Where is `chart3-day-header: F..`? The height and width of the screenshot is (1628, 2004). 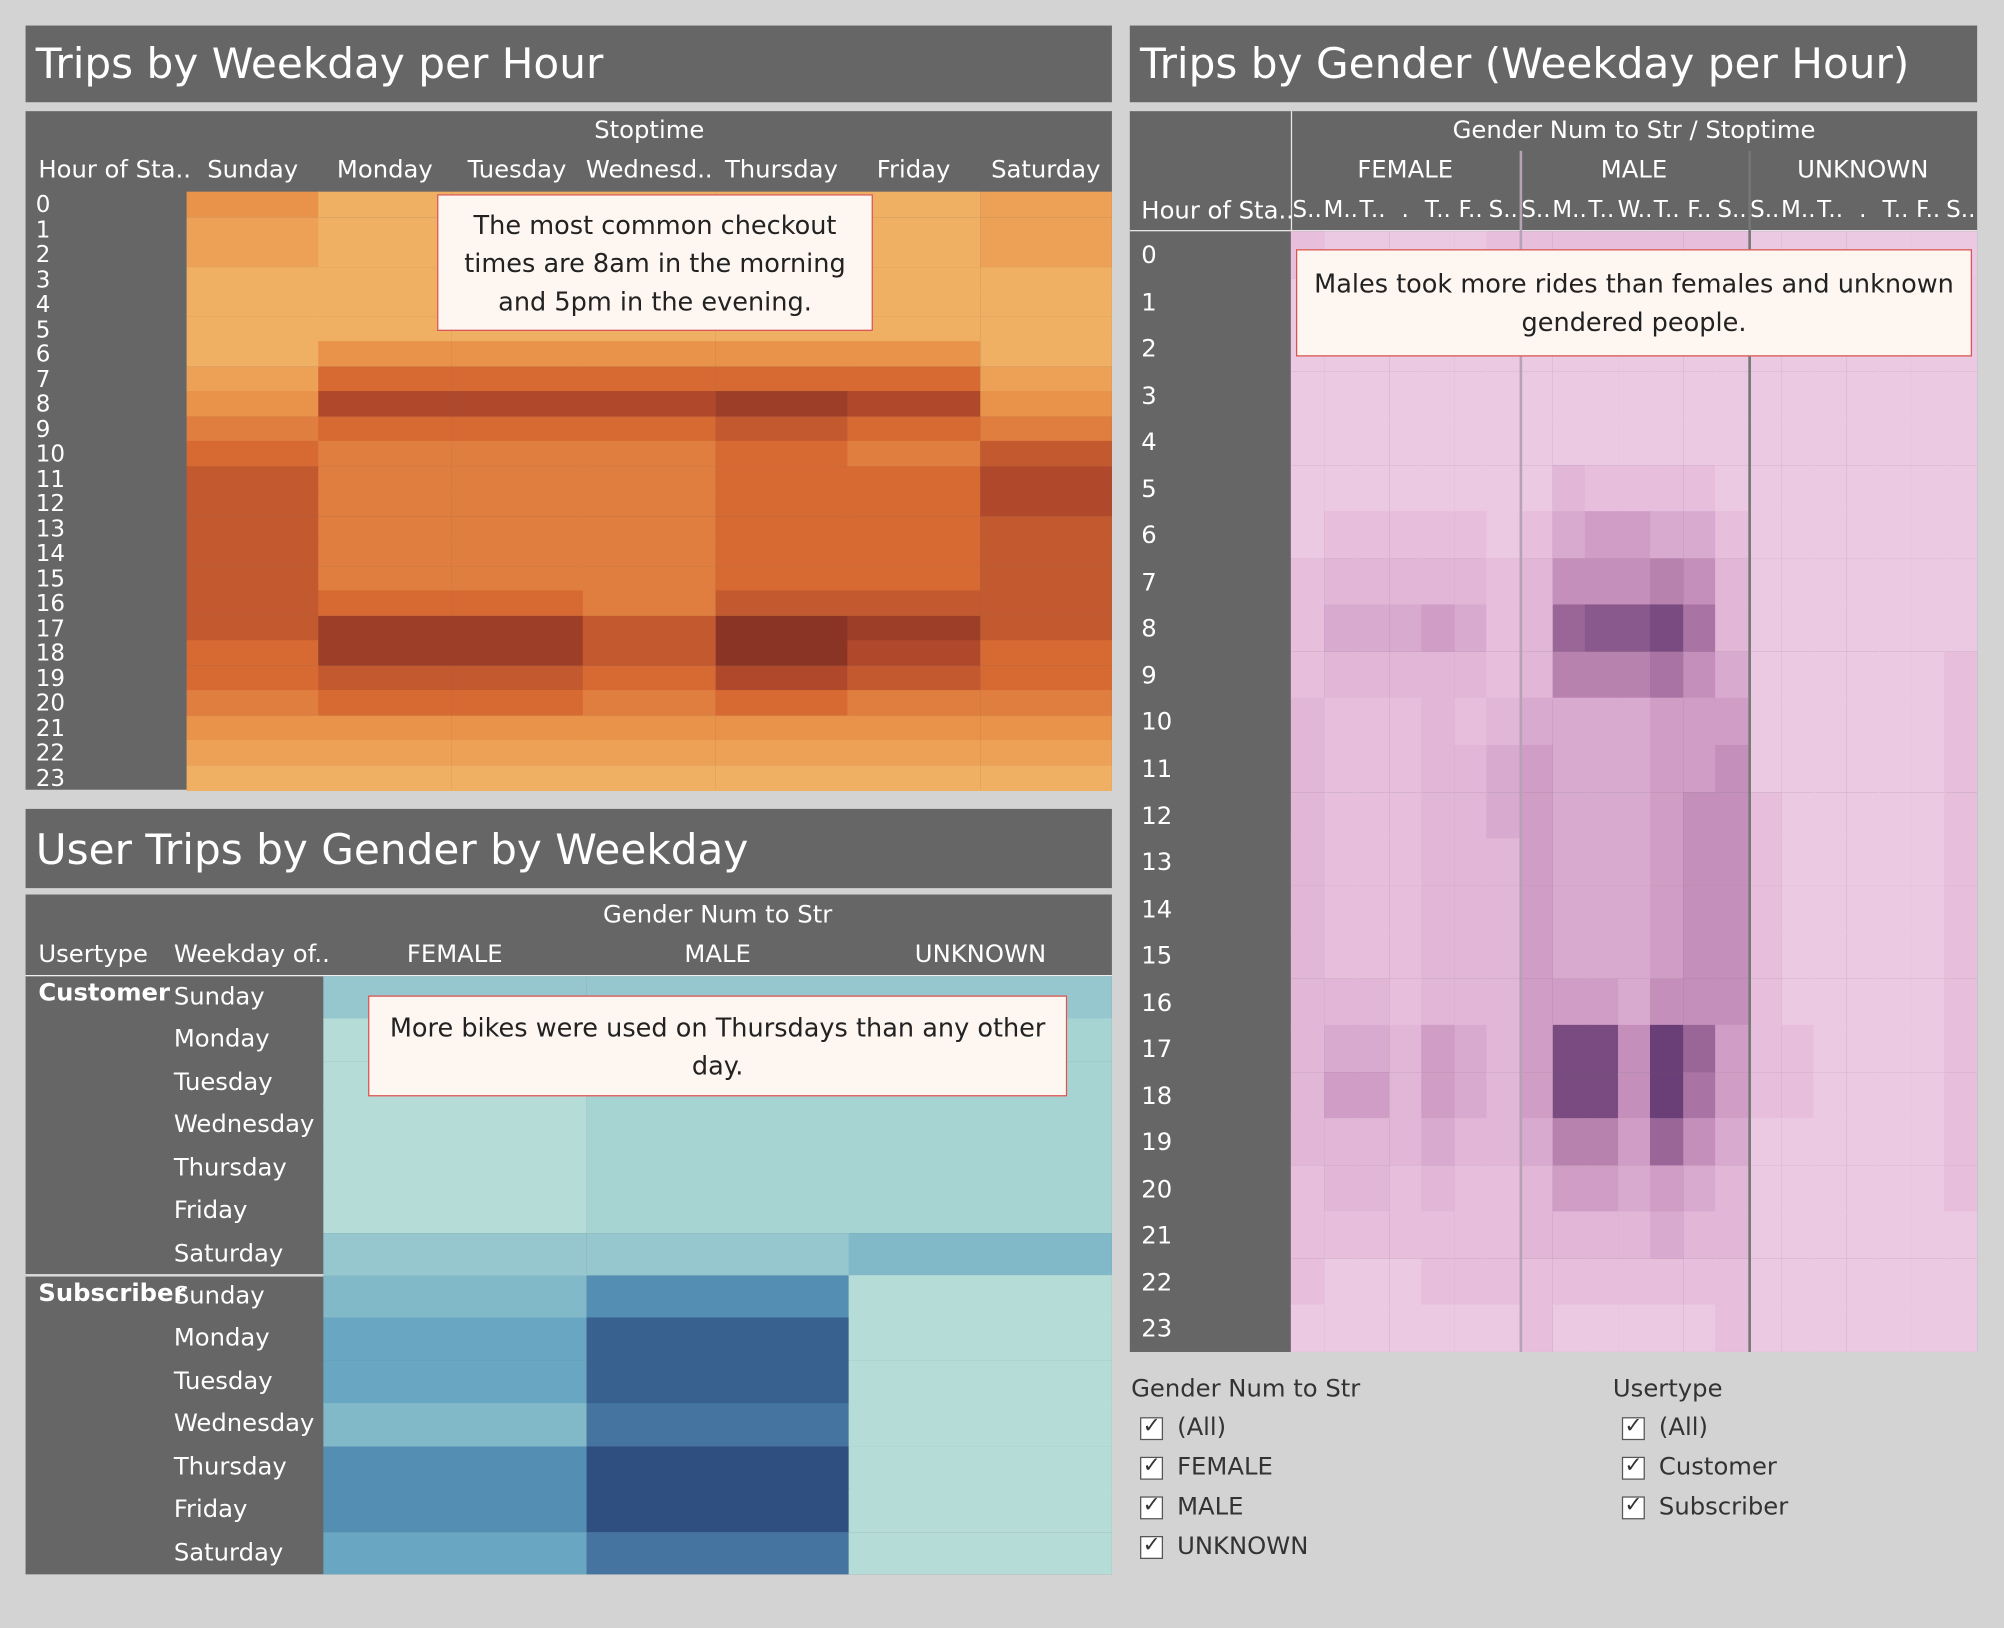
chart3-day-header: F.. is located at coordinates (1928, 210).